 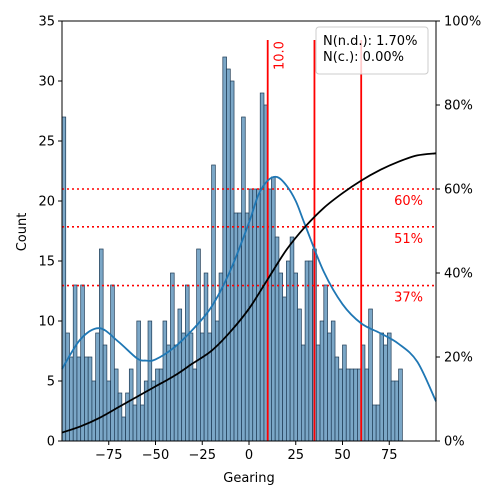 What do you see at coordinates (458, 106) in the screenshot?
I see `y2-tick-label: 80%` at bounding box center [458, 106].